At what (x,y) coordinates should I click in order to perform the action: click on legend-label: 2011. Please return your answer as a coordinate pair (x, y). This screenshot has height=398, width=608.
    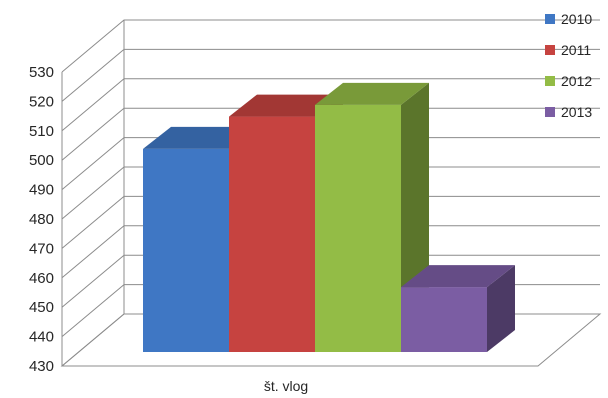
    Looking at the image, I should click on (576, 50).